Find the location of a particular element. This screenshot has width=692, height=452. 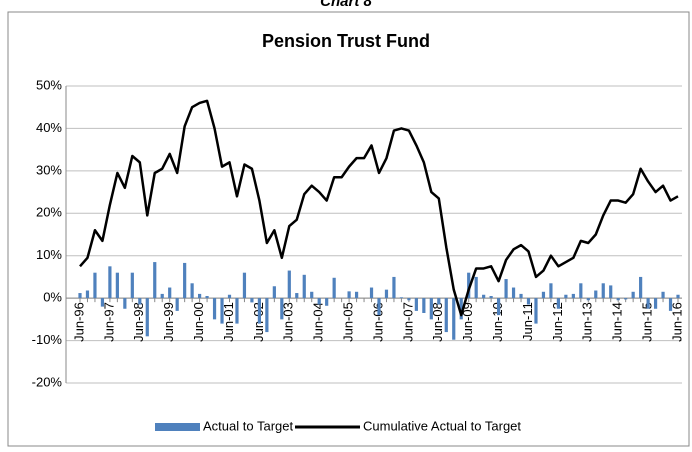

y-tick-label: -20% is located at coordinates (47, 381).